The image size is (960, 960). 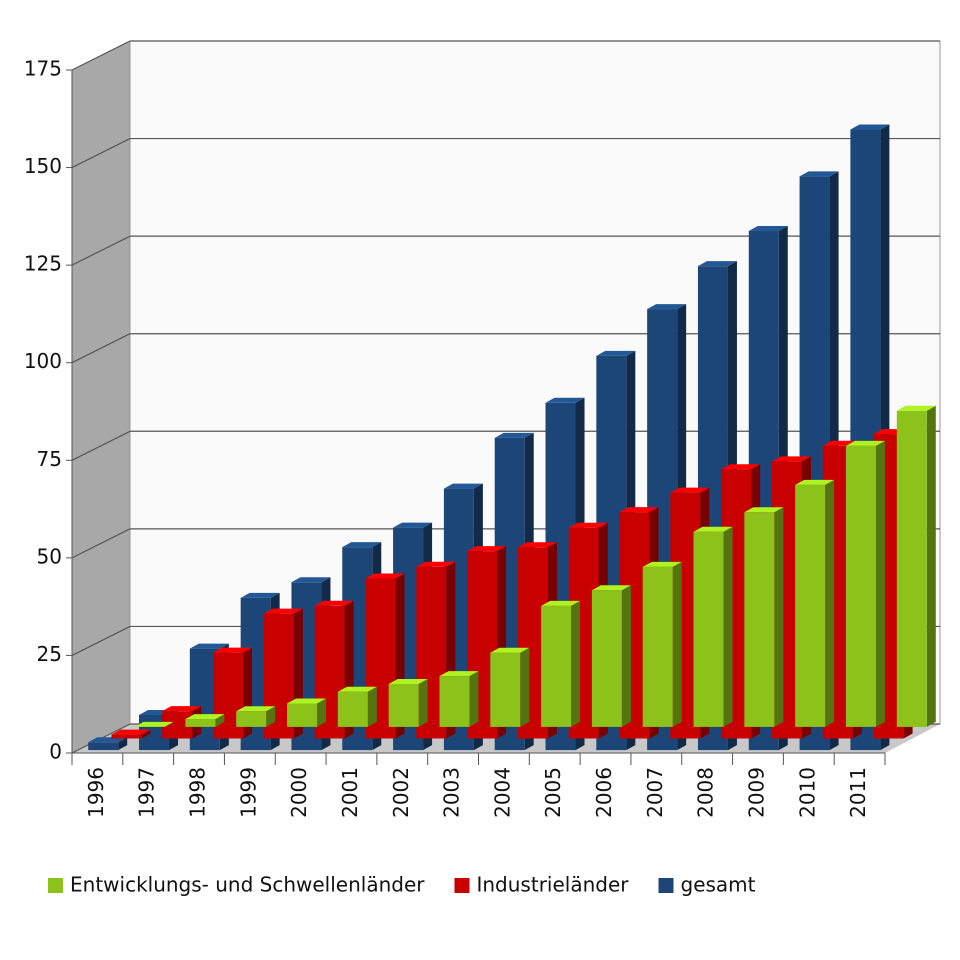 What do you see at coordinates (43, 166) in the screenshot?
I see `y-tick-label: 150` at bounding box center [43, 166].